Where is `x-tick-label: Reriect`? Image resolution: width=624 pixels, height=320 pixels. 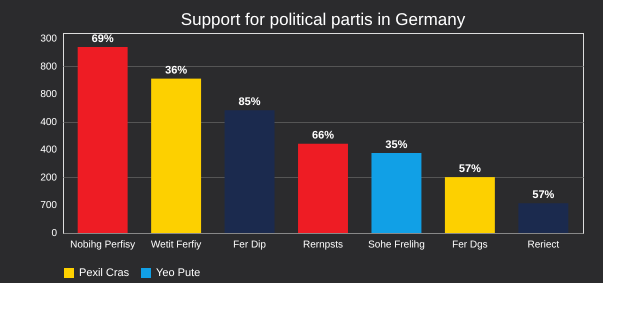
x-tick-label: Reriect is located at coordinates (543, 245).